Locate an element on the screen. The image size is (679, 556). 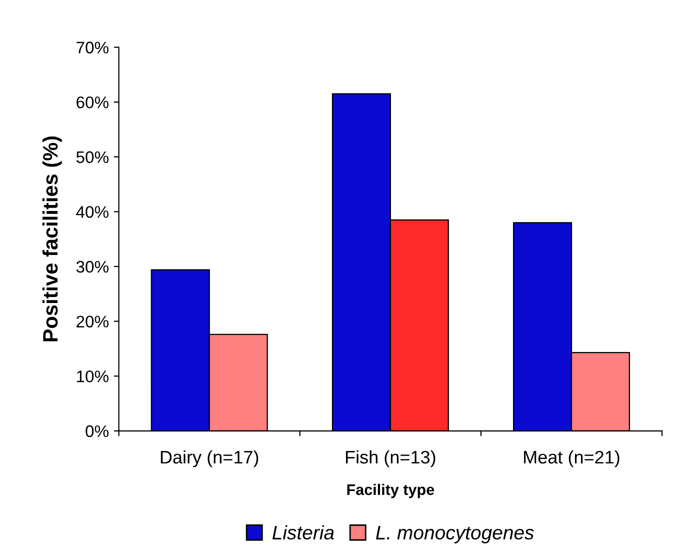
y-tick-label: 50% is located at coordinates (92, 157).